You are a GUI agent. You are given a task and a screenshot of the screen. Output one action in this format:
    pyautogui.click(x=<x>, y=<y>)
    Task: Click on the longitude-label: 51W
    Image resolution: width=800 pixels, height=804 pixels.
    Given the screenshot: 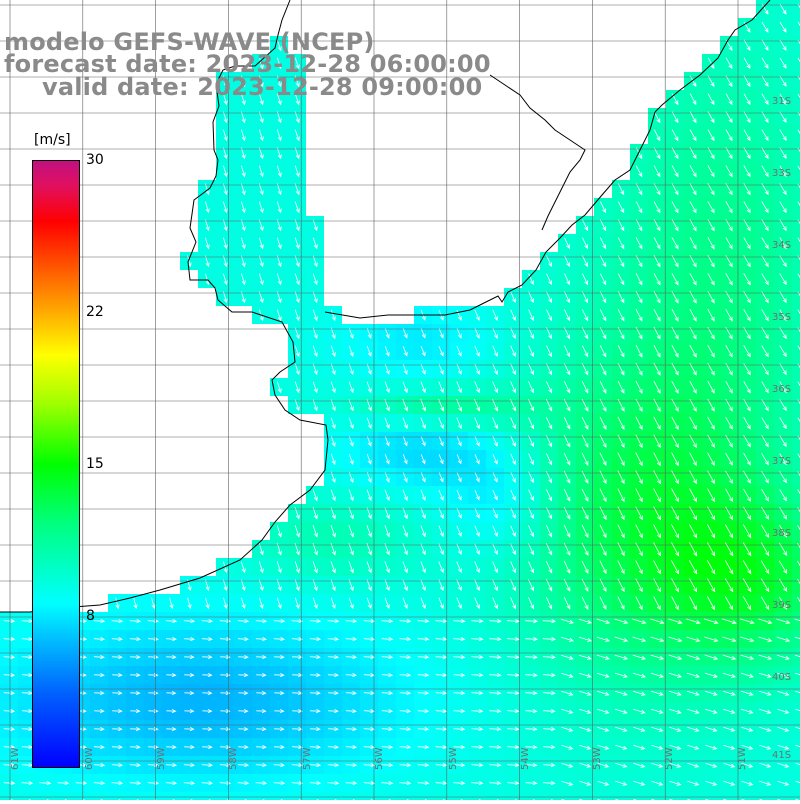 What is the action you would take?
    pyautogui.click(x=742, y=758)
    